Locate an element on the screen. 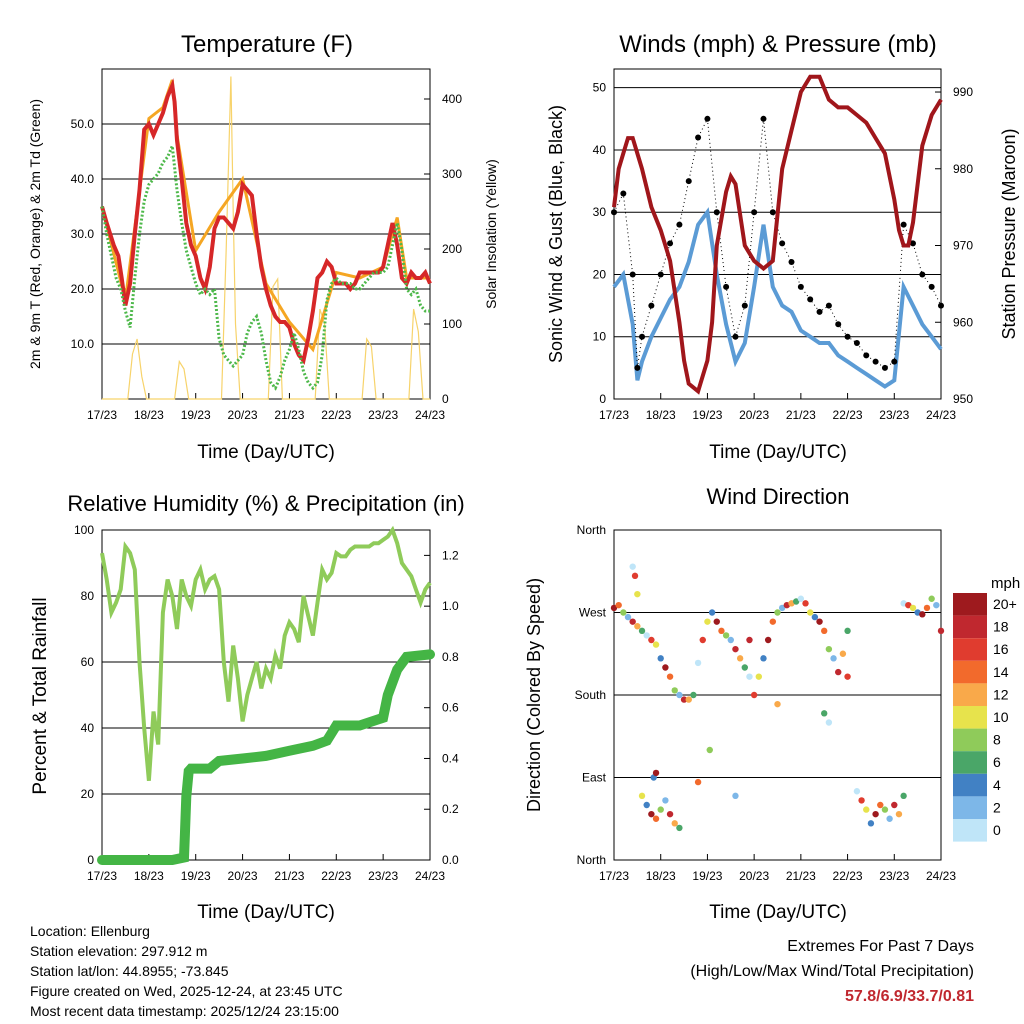 Image resolution: width=1024 pixels, height=1024 pixels. y-tick-label: West is located at coordinates (593, 613).